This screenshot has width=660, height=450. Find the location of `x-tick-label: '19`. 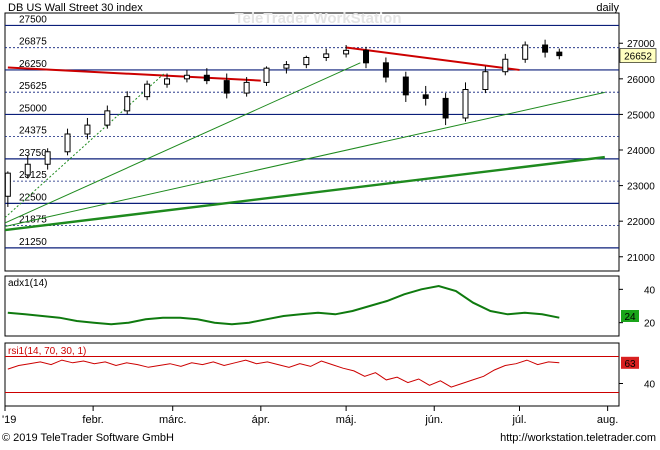

x-tick-label: '19 is located at coordinates (9, 420).